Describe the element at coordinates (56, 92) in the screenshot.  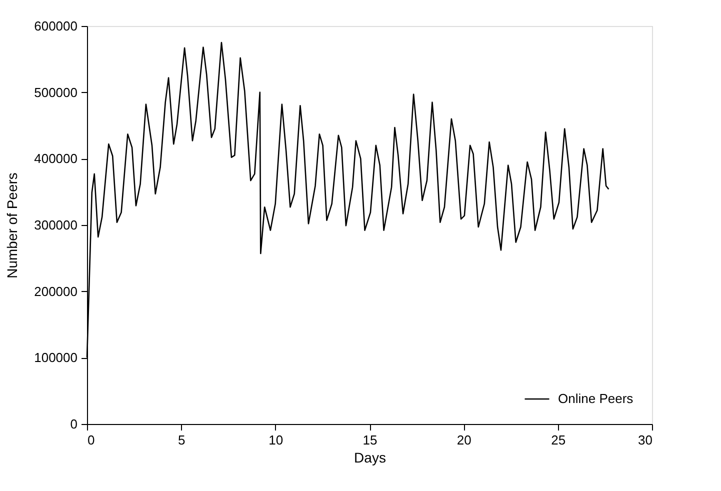
I see `y-tick-label: 500000` at that location.